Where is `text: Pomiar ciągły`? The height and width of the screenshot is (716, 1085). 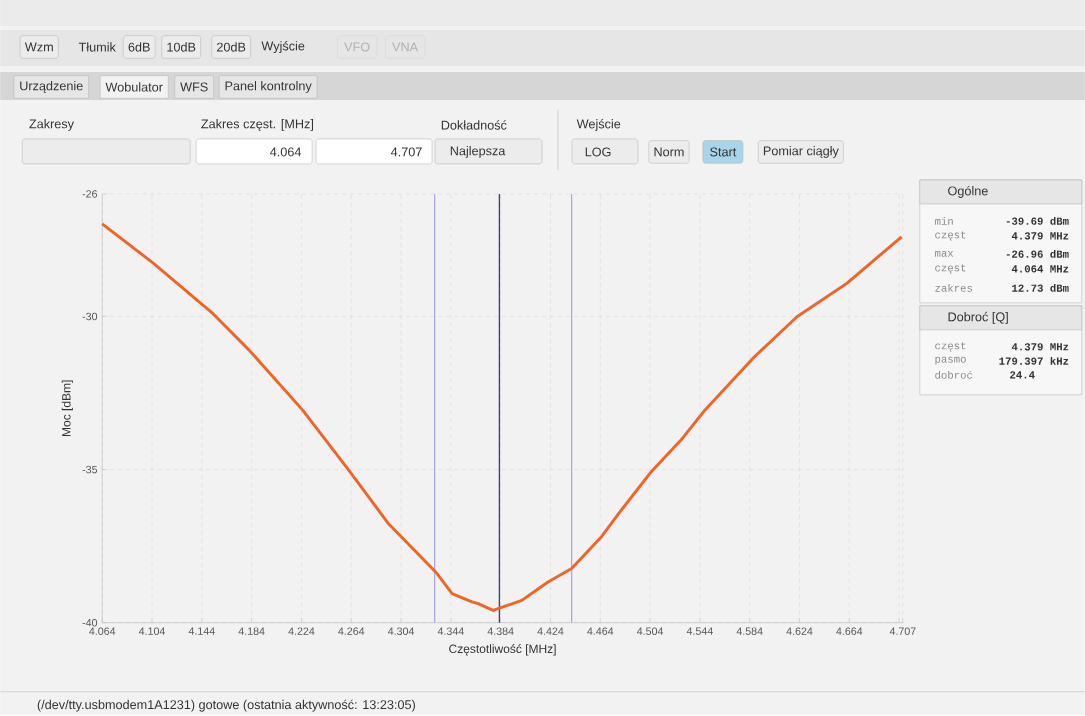
text: Pomiar ciągły is located at coordinates (801, 151).